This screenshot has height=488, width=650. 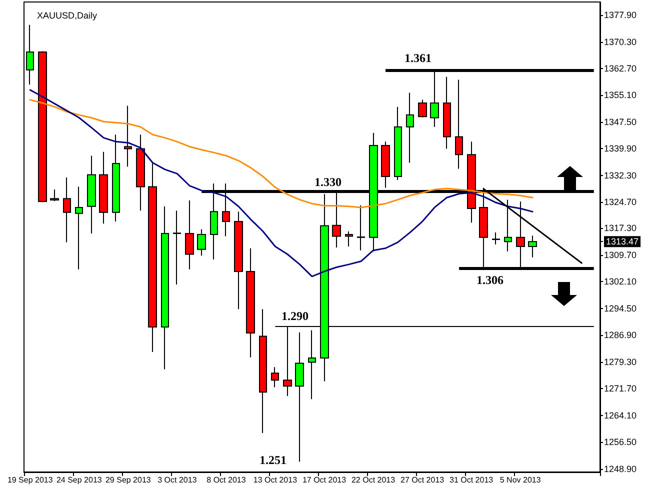 I want to click on x-tick-label: 17 Oct 2013, so click(x=324, y=480).